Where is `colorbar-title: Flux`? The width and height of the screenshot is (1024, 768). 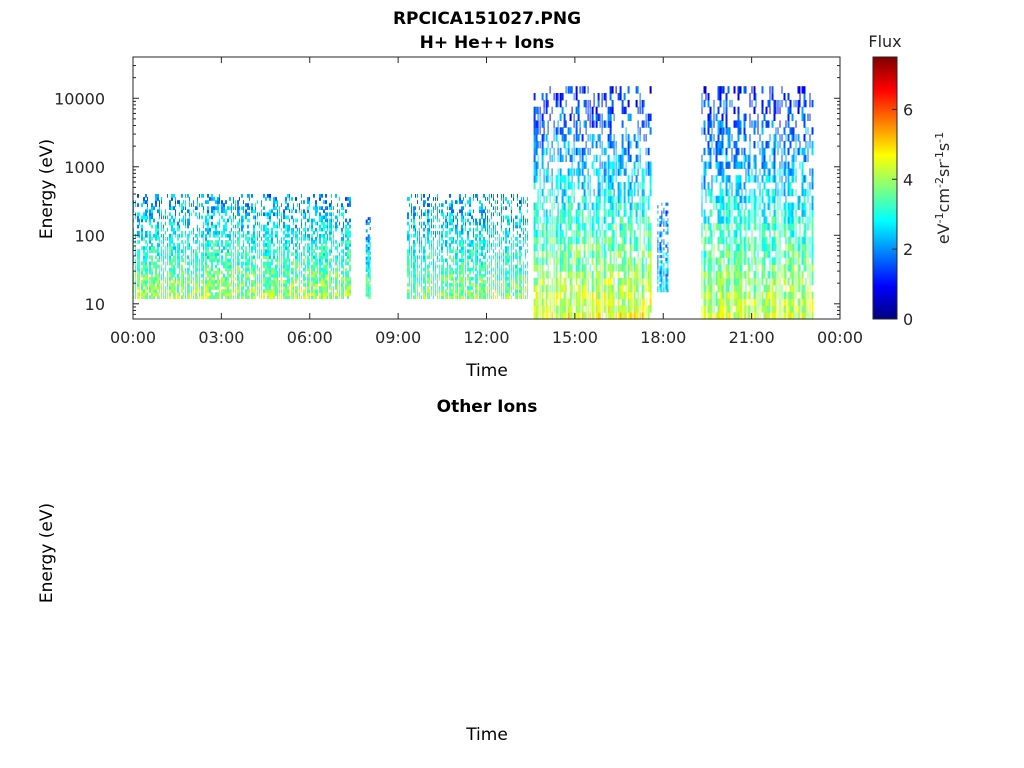 colorbar-title: Flux is located at coordinates (884, 41).